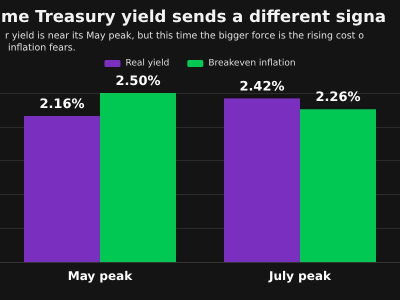 The height and width of the screenshot is (300, 400). Describe the element at coordinates (300, 276) in the screenshot. I see `x-tick-label: July peak` at that location.